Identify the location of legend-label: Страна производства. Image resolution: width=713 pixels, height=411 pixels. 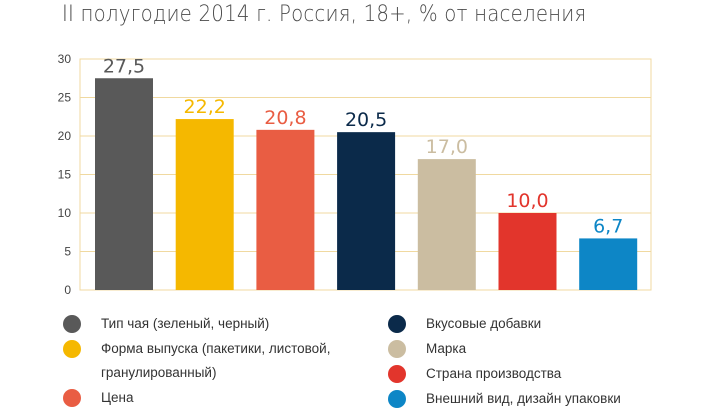
(493, 374).